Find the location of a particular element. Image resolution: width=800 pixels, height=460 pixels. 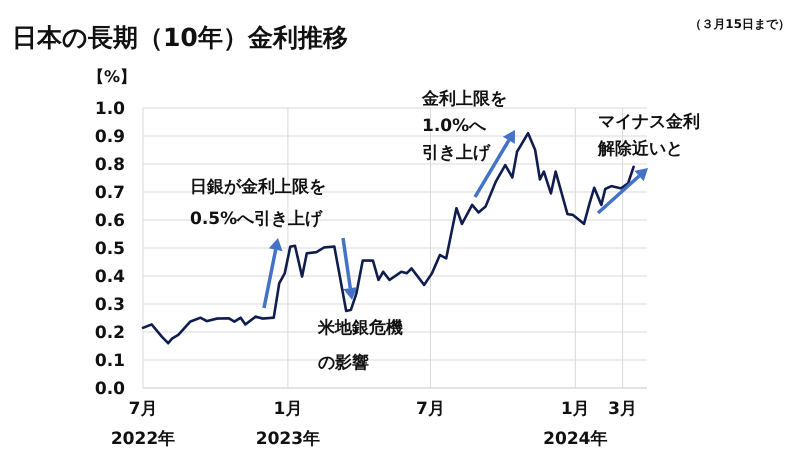

x-tick-label: 1月 2023年 is located at coordinates (288, 424).